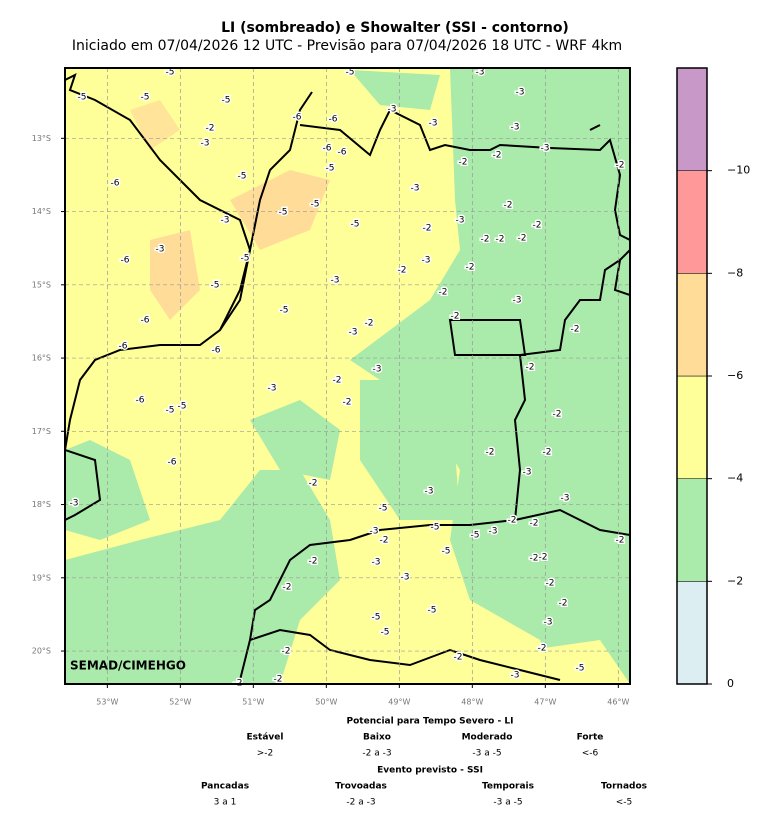 Image resolution: width=776 pixels, height=826 pixels. Describe the element at coordinates (128, 666) in the screenshot. I see `credit: SEMAD/CIMEHGO` at that location.